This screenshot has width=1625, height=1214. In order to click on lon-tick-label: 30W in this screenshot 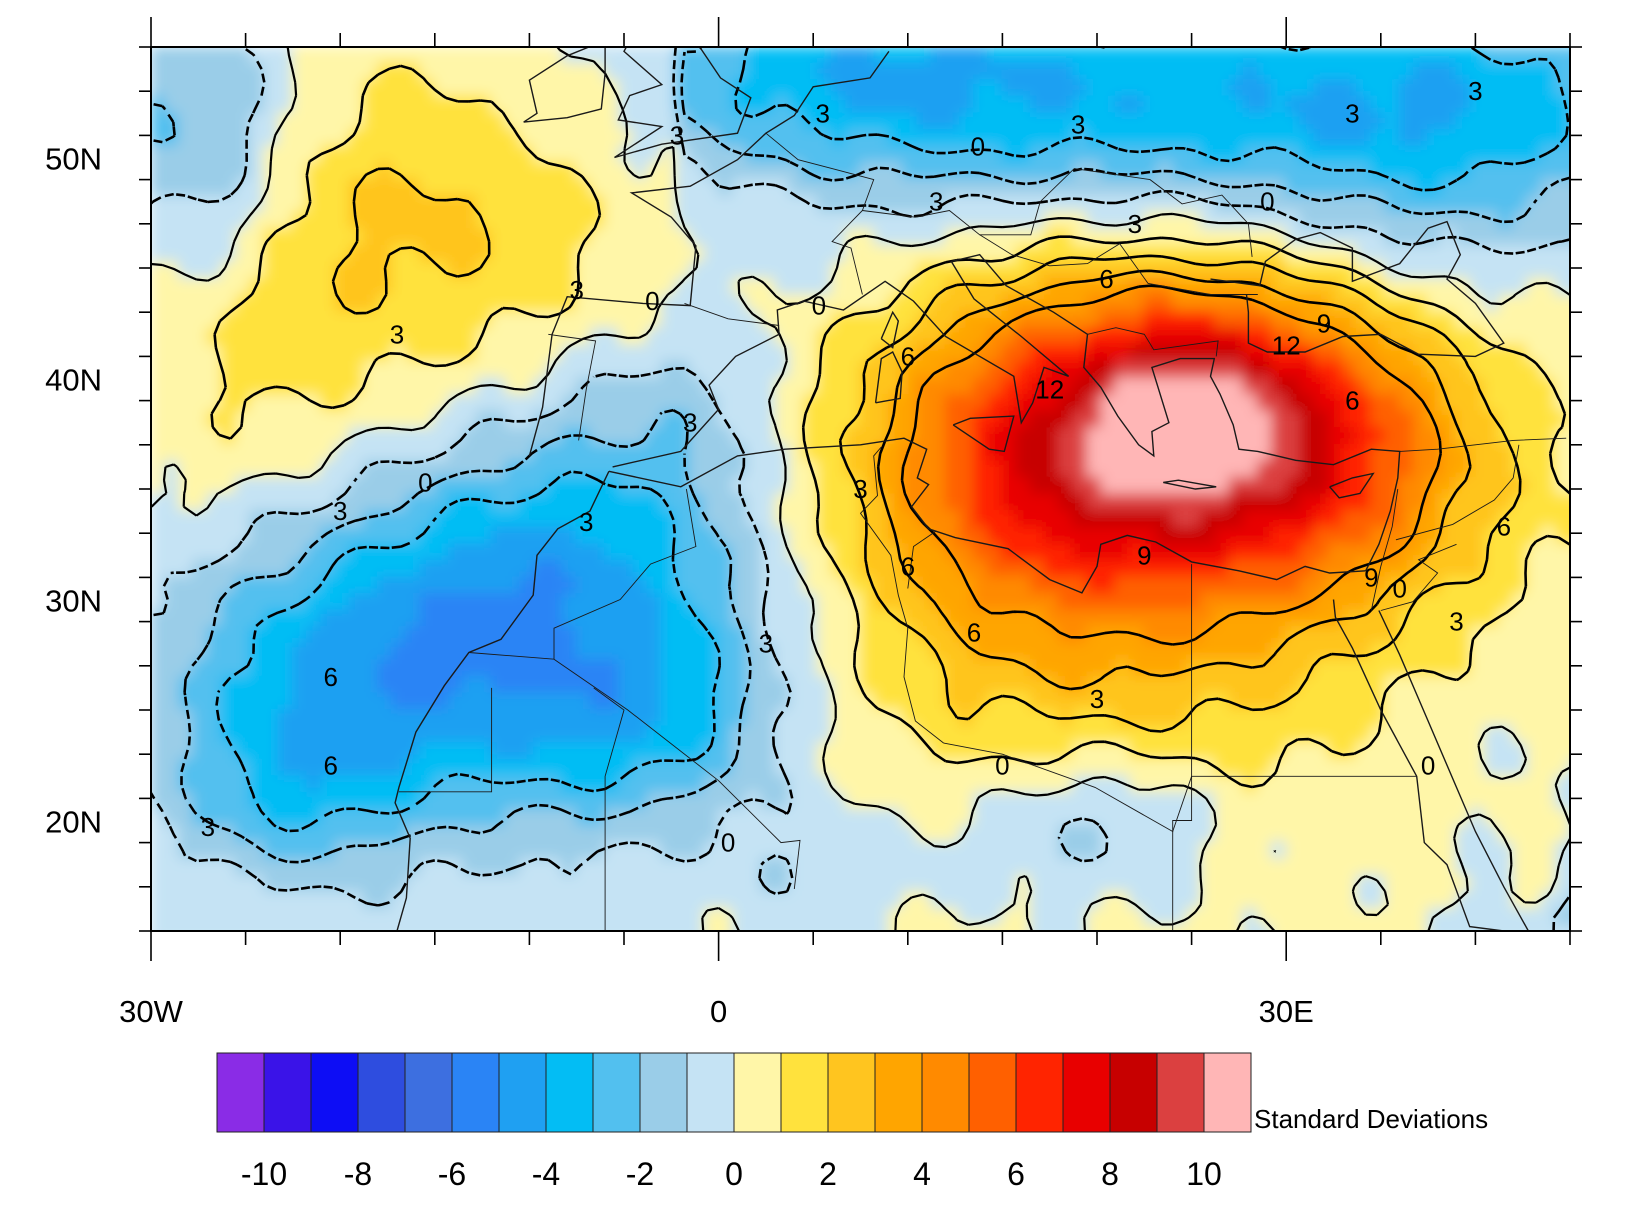, I will do `click(151, 1011)`.